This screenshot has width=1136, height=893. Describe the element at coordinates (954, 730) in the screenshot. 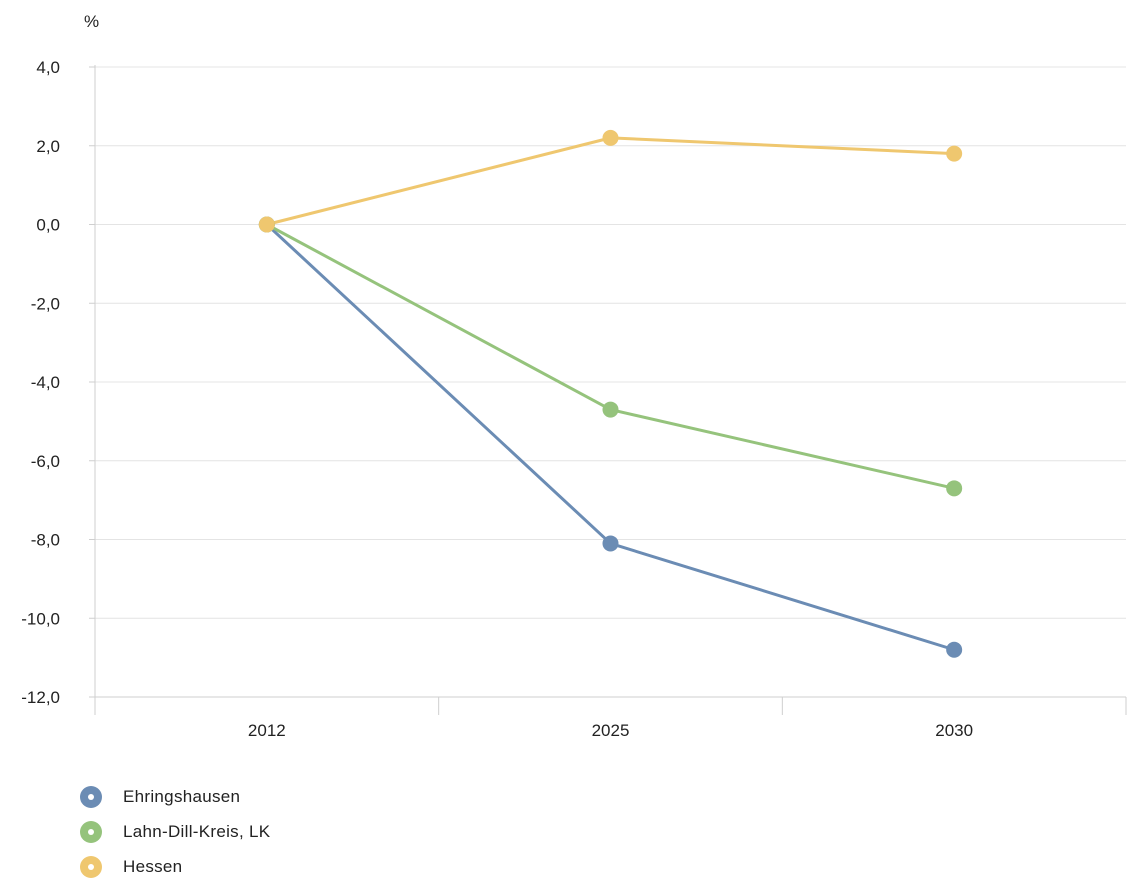

I see `x-tick-label: 2030` at that location.